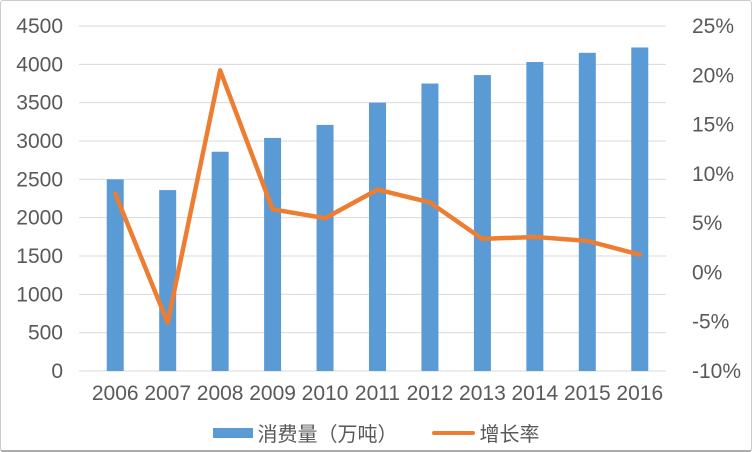 This screenshot has height=452, width=752. I want to click on x-axis-label-2013: 2013, so click(482, 393).